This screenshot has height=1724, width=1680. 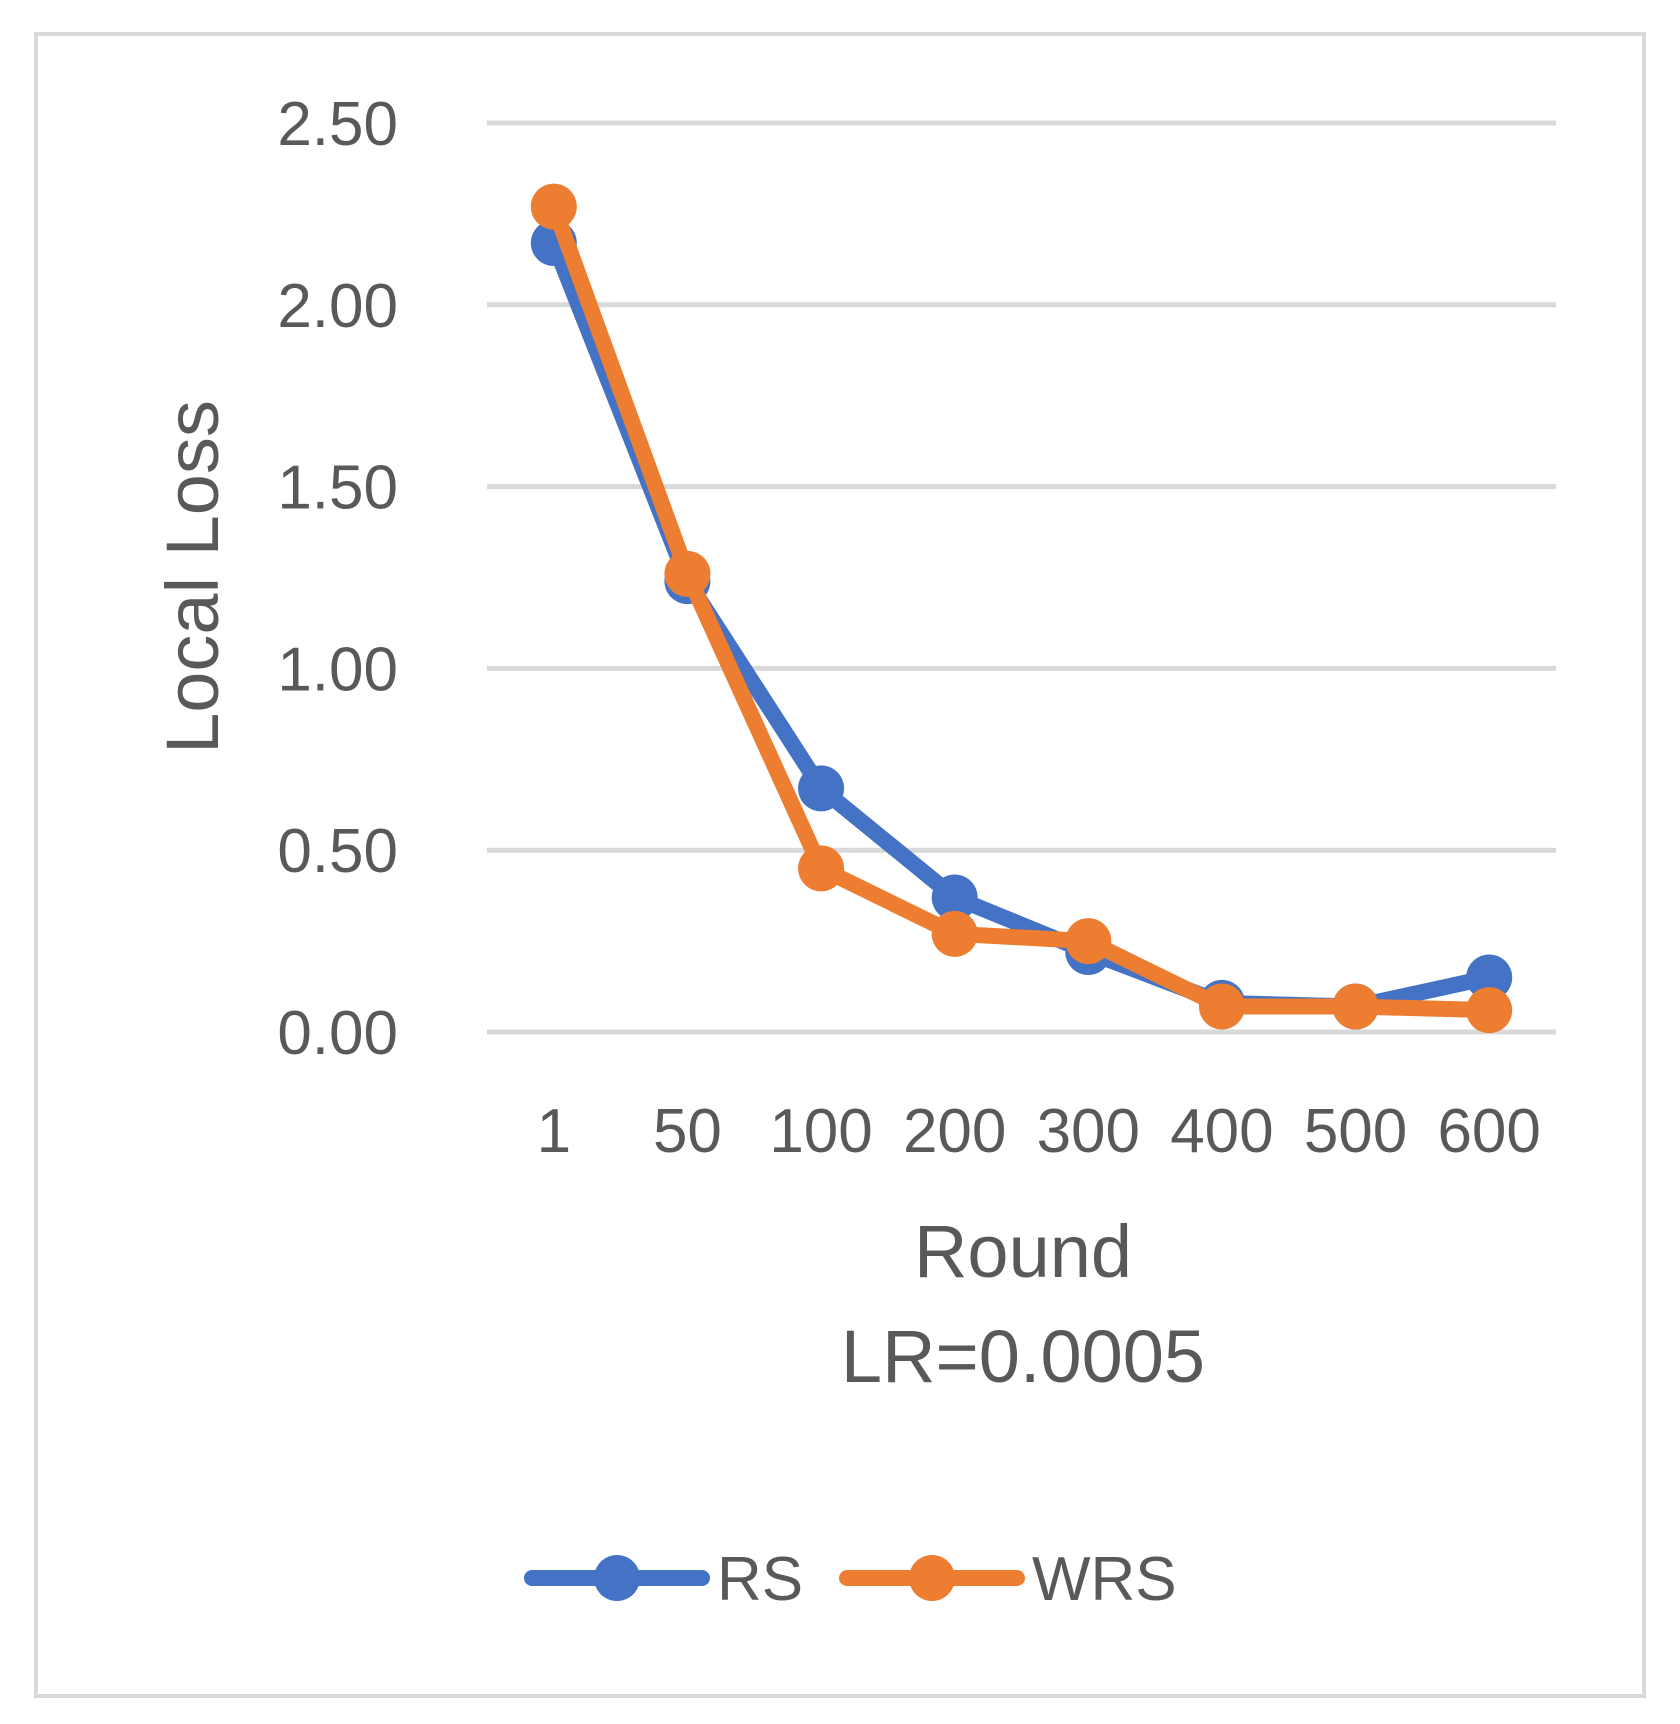 What do you see at coordinates (820, 1131) in the screenshot?
I see `x-tick-label: 100` at bounding box center [820, 1131].